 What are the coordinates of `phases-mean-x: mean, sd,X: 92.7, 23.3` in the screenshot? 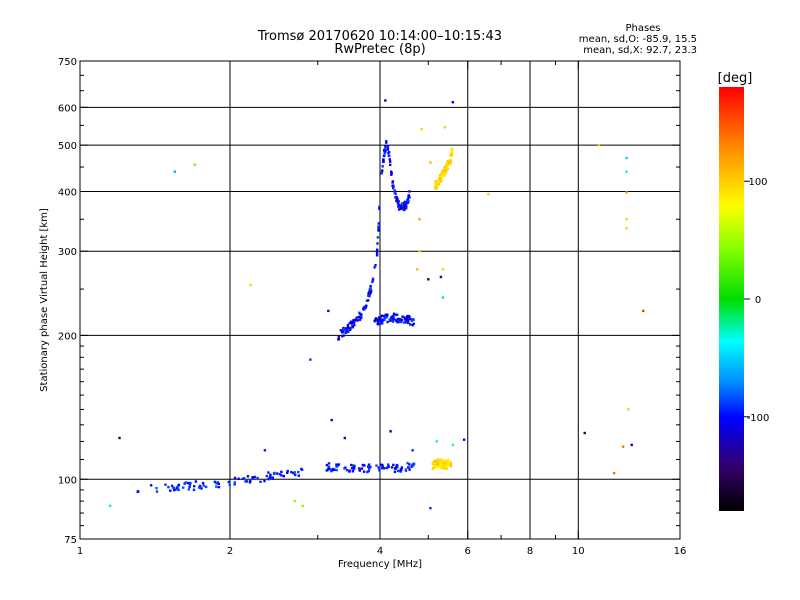 It's located at (640, 50).